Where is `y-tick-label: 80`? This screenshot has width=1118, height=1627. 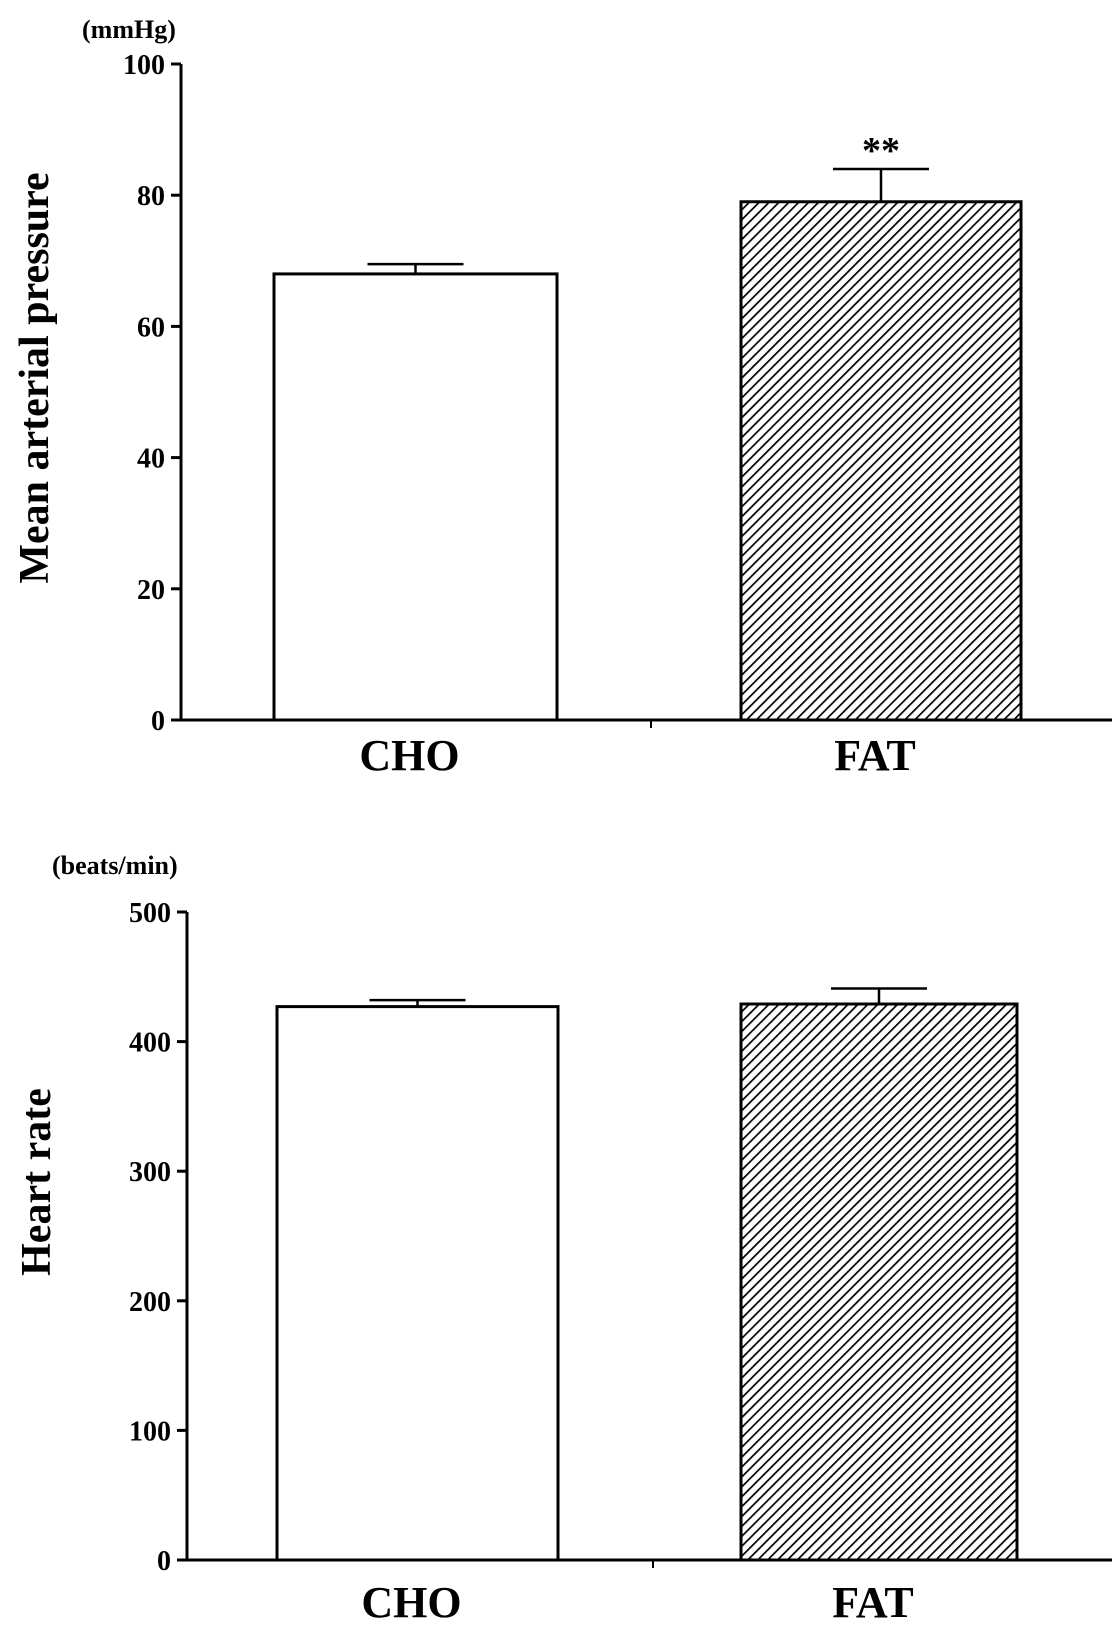
y-tick-label: 80 is located at coordinates (151, 196).